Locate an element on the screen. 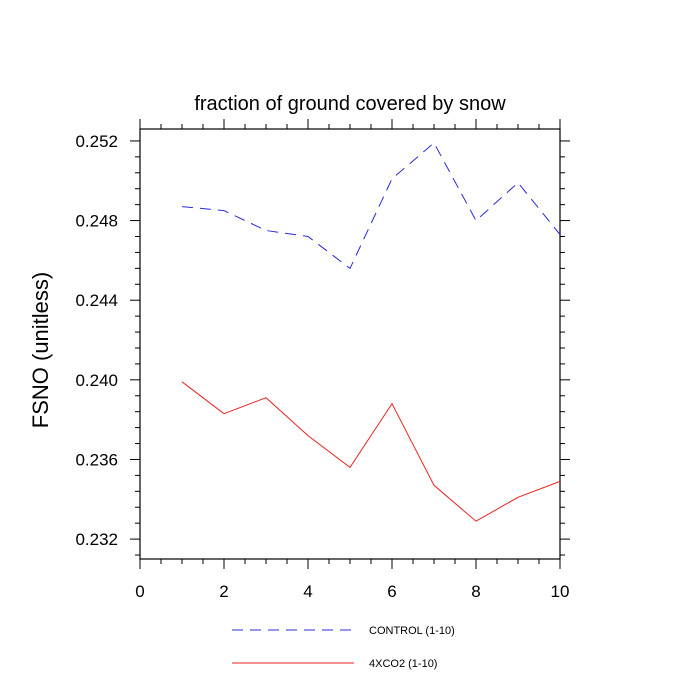 The height and width of the screenshot is (700, 700). legend: CONTROL (1-10) 4XCO2 (1-10) is located at coordinates (343, 647).